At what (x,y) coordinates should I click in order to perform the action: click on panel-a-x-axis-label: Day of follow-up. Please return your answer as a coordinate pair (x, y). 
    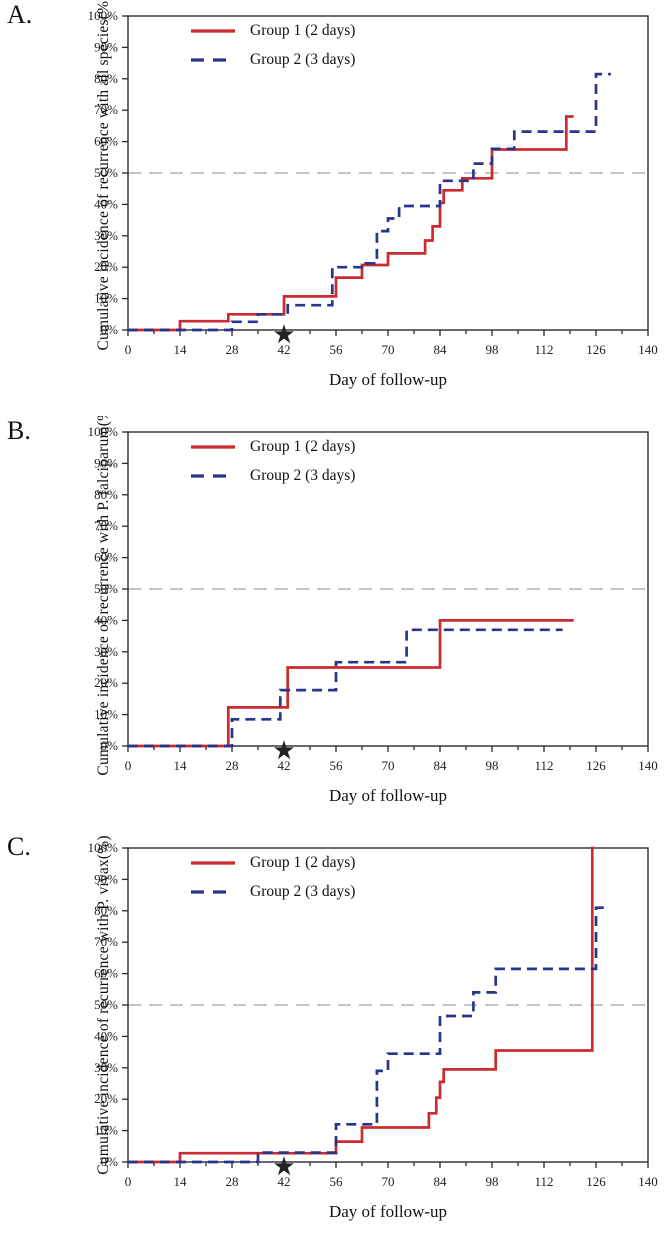
    Looking at the image, I should click on (388, 379).